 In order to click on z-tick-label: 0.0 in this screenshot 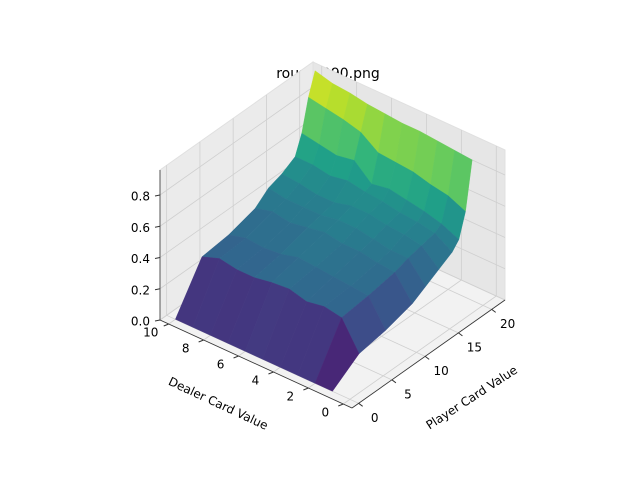, I will do `click(140, 322)`.